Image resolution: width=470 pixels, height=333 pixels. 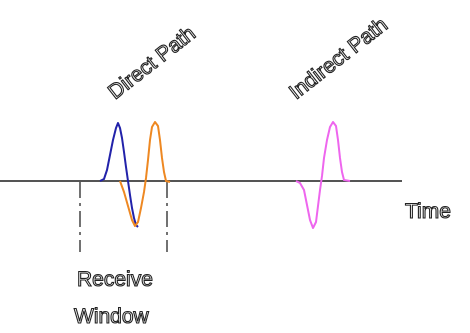 I want to click on direct-path-label: Direct Path, so click(x=152, y=63).